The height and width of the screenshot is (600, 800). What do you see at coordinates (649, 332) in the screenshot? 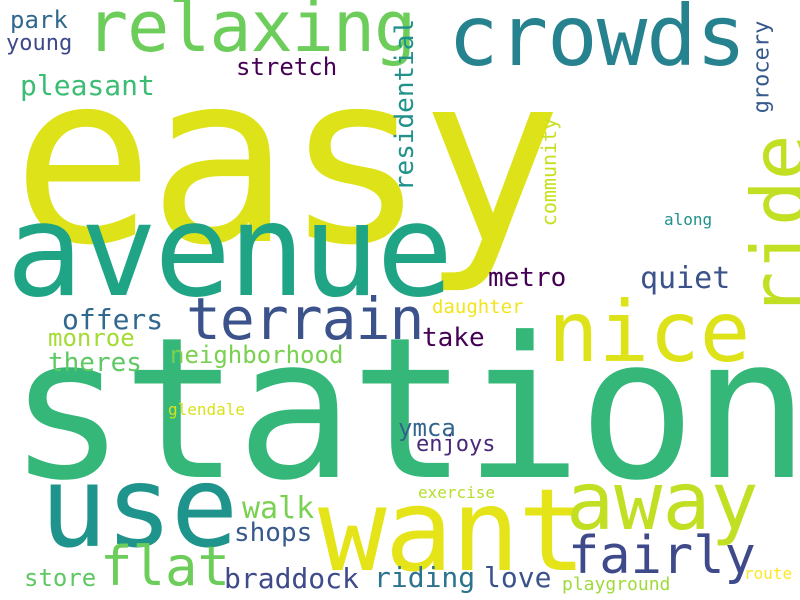
I see `word-nice: nice` at bounding box center [649, 332].